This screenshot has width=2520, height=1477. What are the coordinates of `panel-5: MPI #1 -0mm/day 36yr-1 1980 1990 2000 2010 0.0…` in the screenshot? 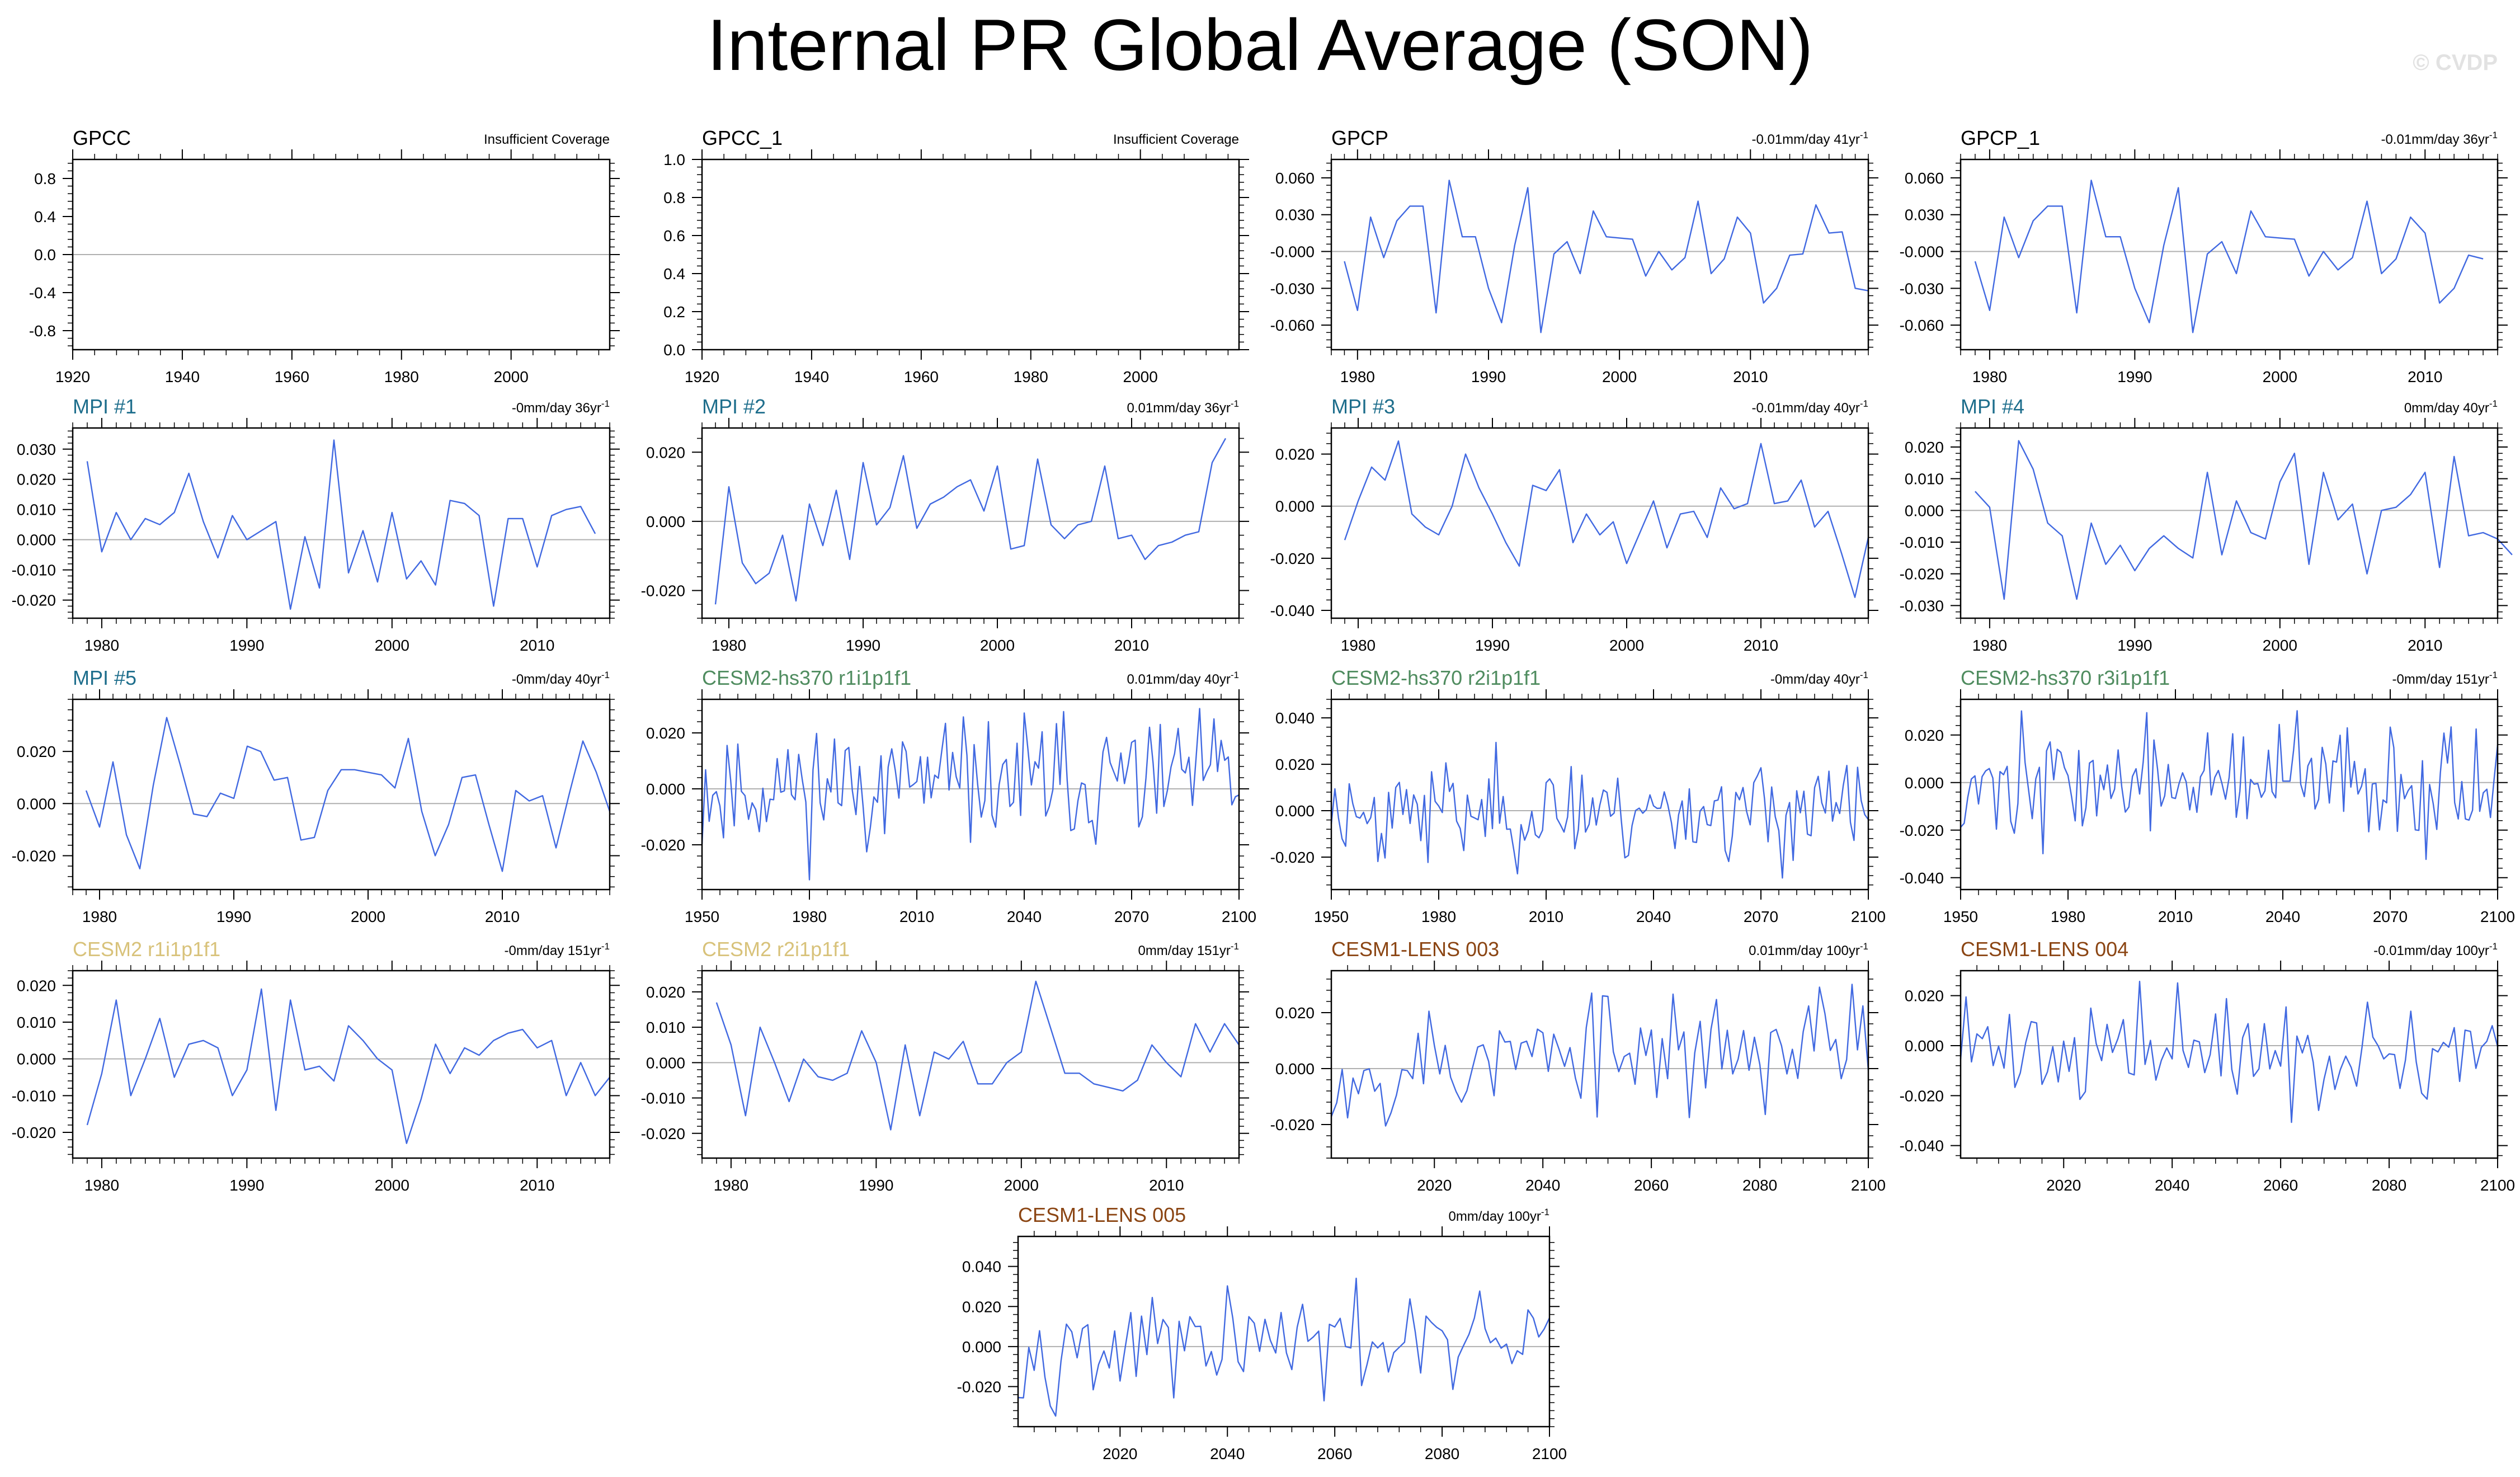 It's located at (316, 524).